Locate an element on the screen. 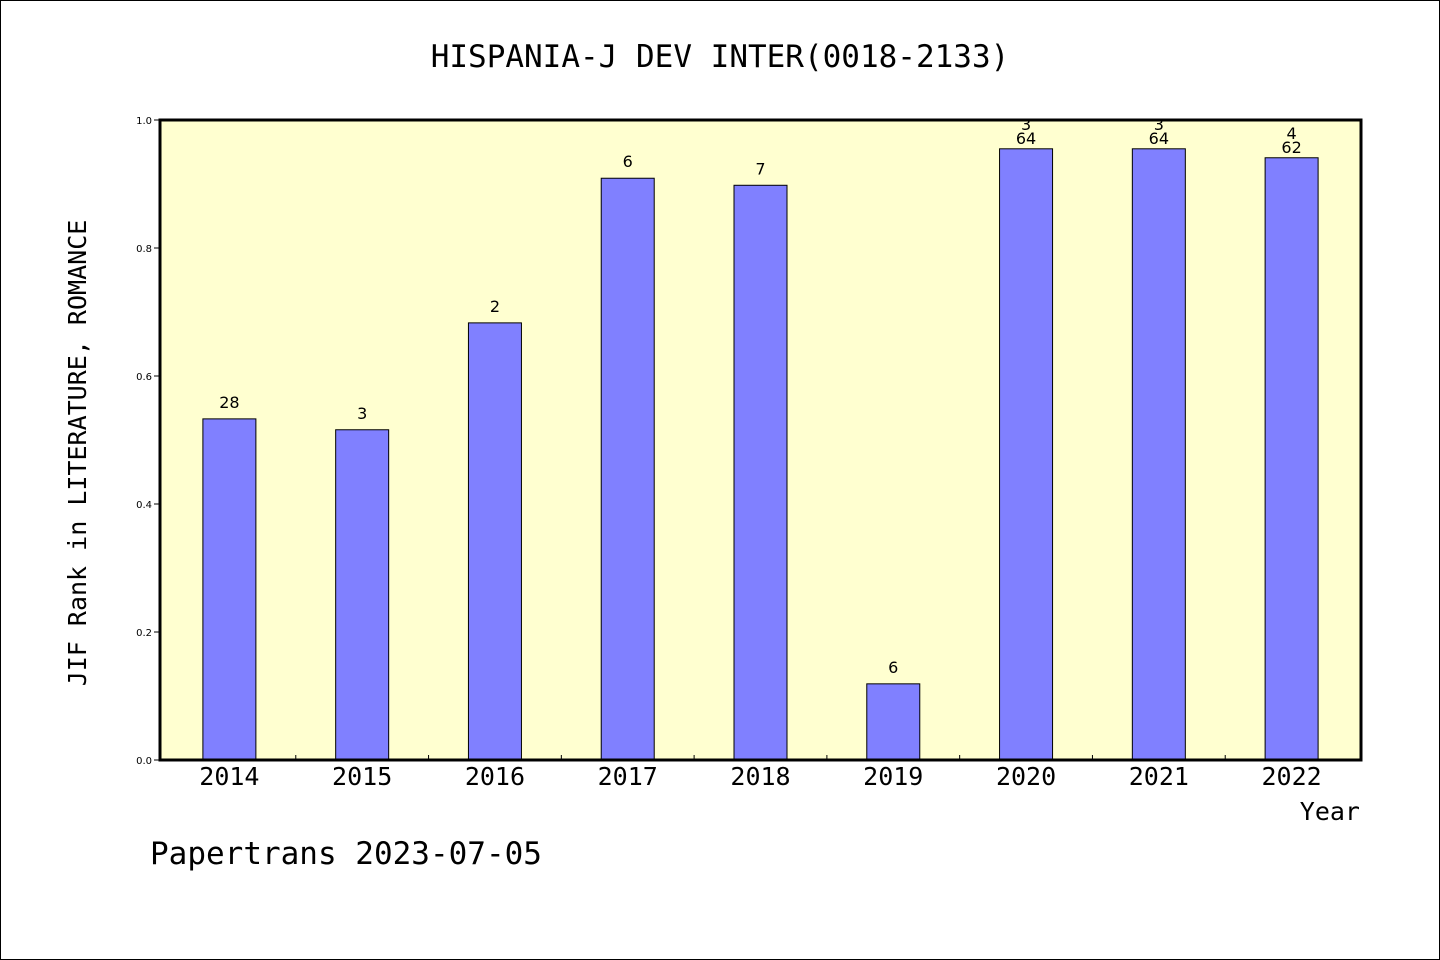 The height and width of the screenshot is (960, 1440). x-tick-label: 2018 is located at coordinates (760, 776).